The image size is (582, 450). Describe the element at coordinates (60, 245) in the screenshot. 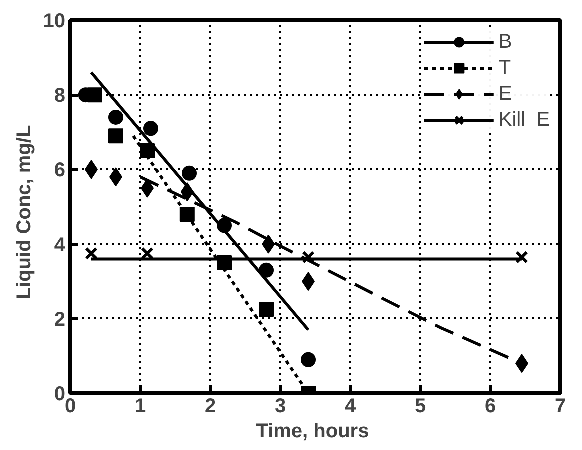

I see `y-tick-label: 4` at that location.